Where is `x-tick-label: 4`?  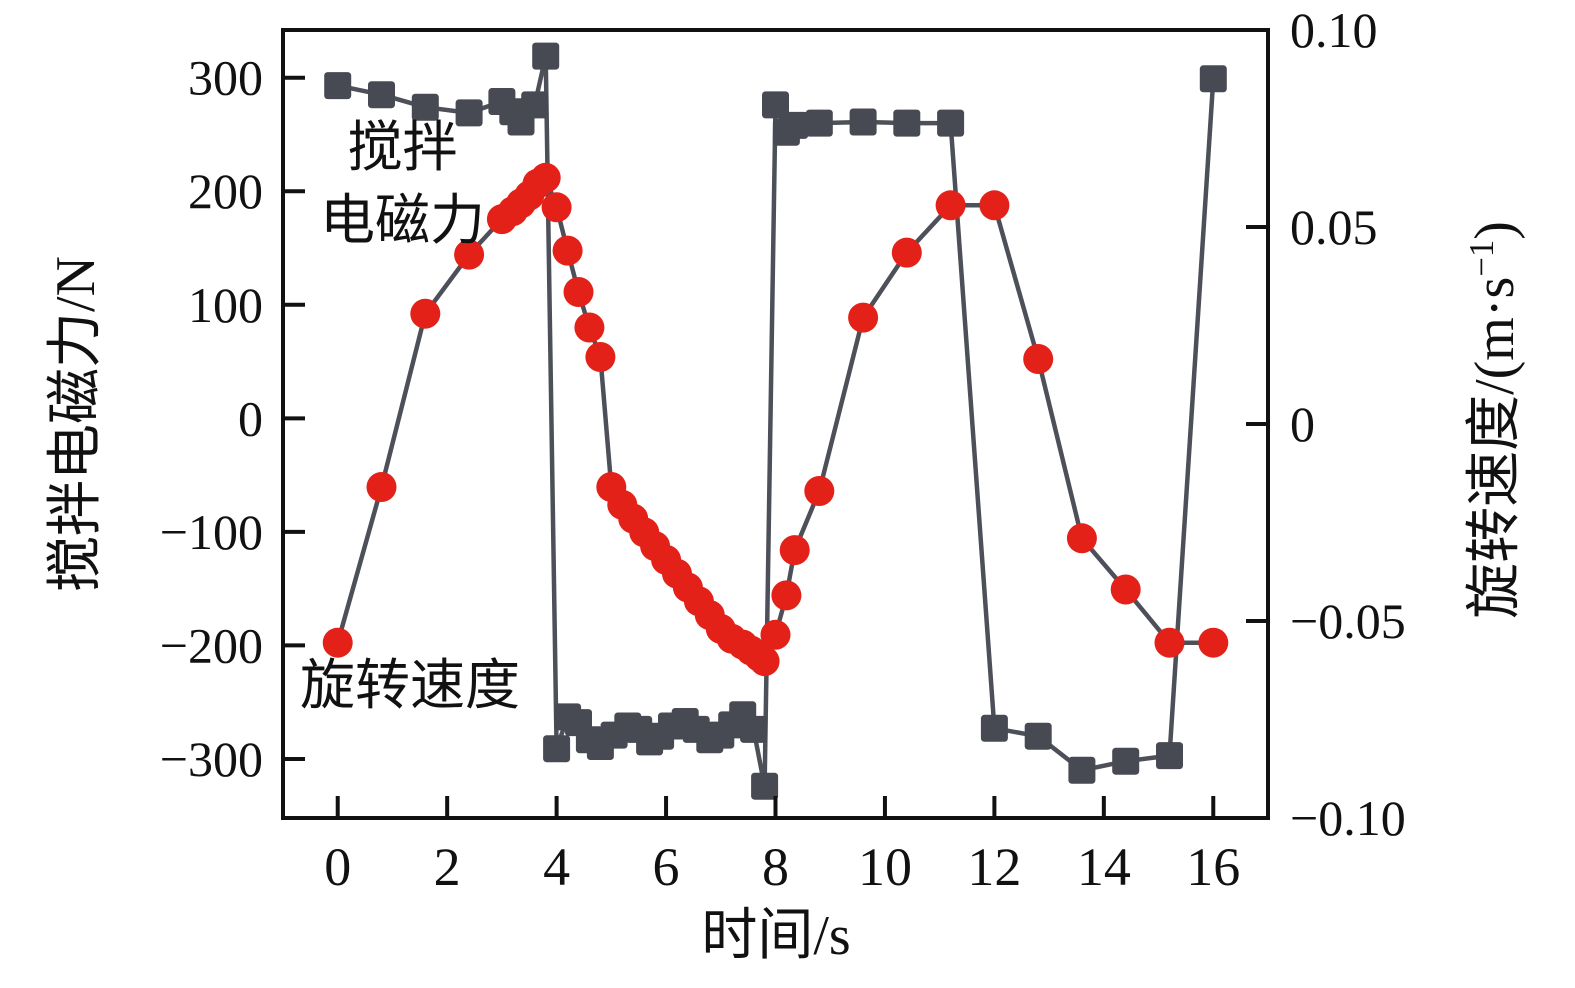
x-tick-label: 4 is located at coordinates (556, 867).